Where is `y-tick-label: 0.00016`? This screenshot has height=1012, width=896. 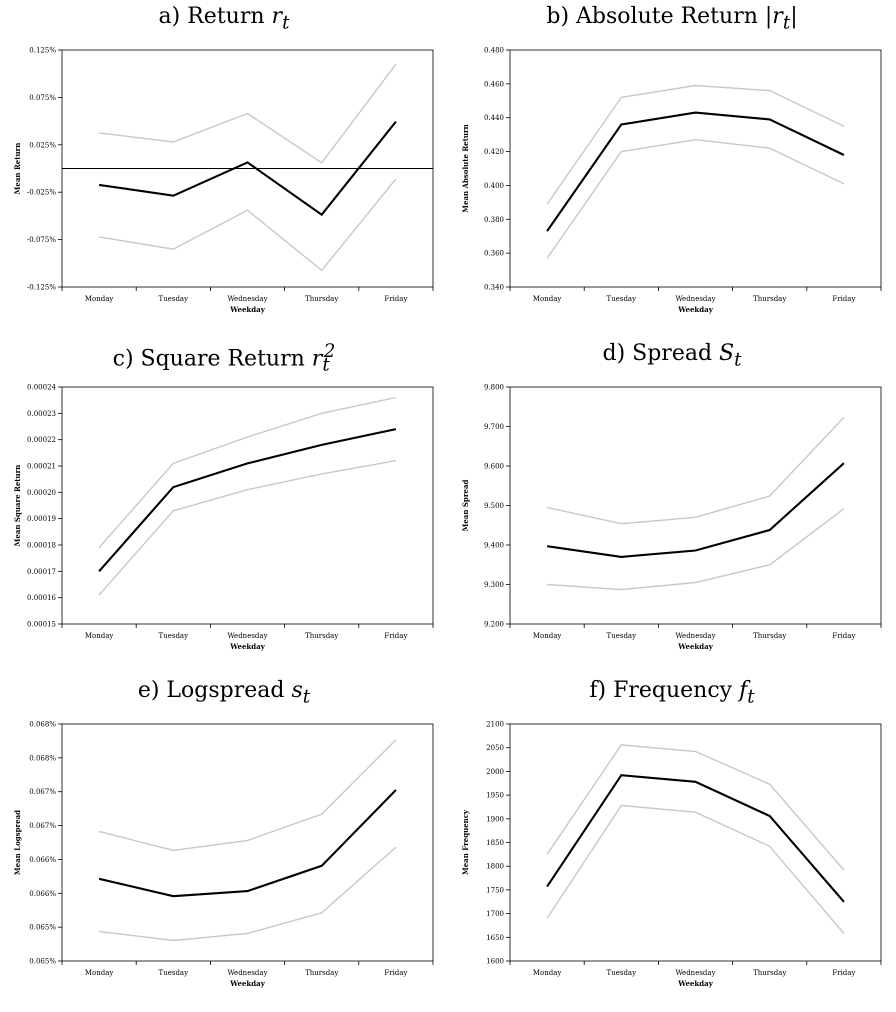
y-tick-label: 0.00016 is located at coordinates (41, 598).